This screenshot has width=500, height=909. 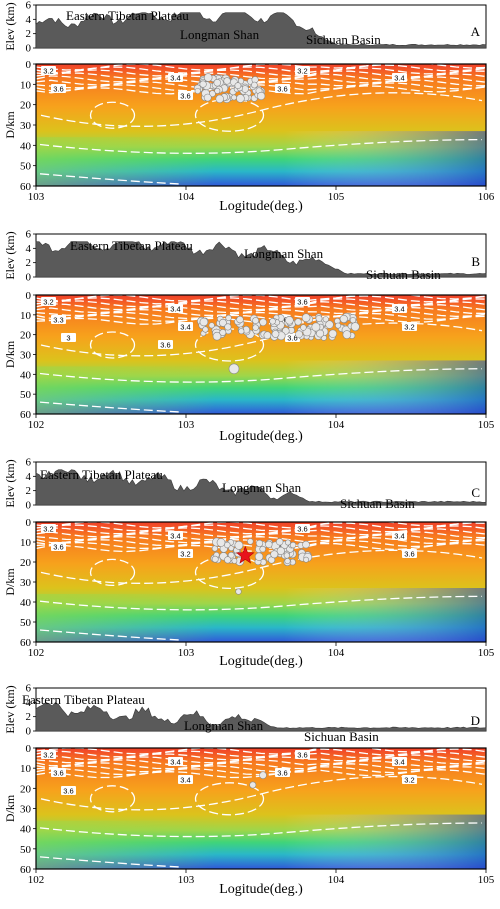 I want to click on depth-axis-label: D/km, so click(x=10, y=125).